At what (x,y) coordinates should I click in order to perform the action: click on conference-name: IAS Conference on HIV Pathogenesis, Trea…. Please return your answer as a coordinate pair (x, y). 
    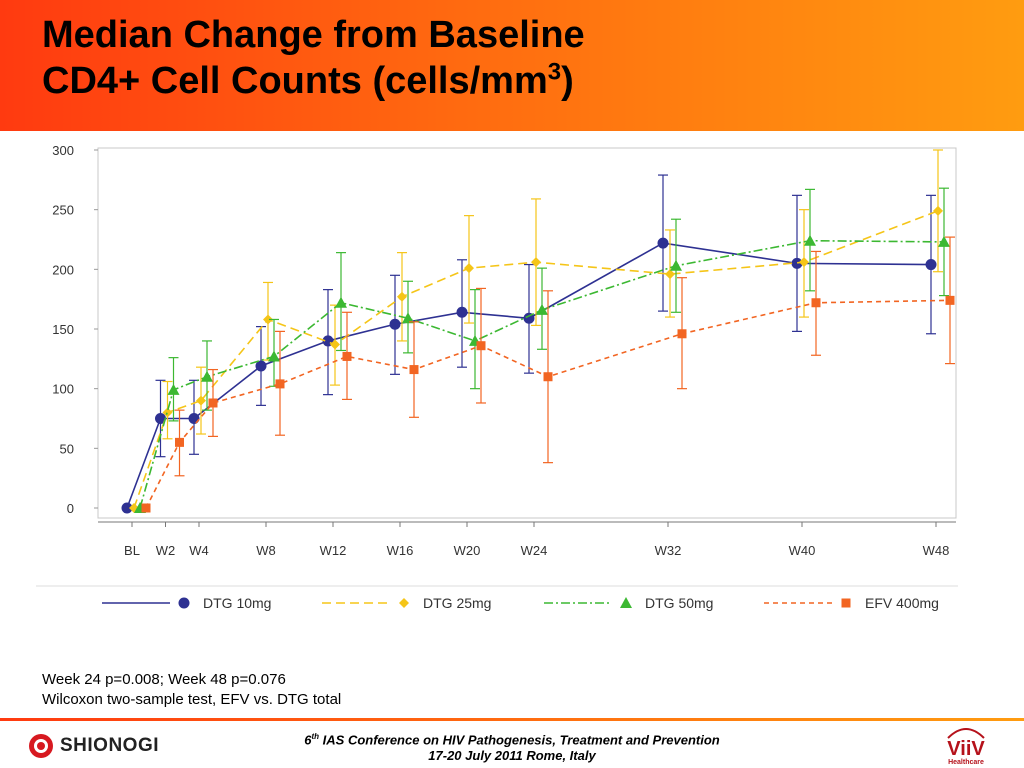
    Looking at the image, I should click on (519, 740).